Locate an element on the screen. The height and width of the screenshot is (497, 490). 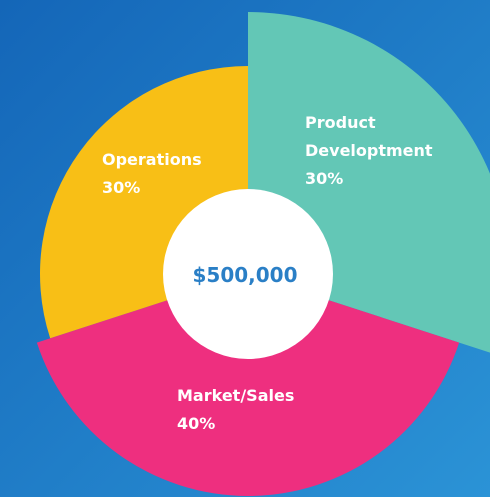
slice-label: Operations is located at coordinates (152, 159).